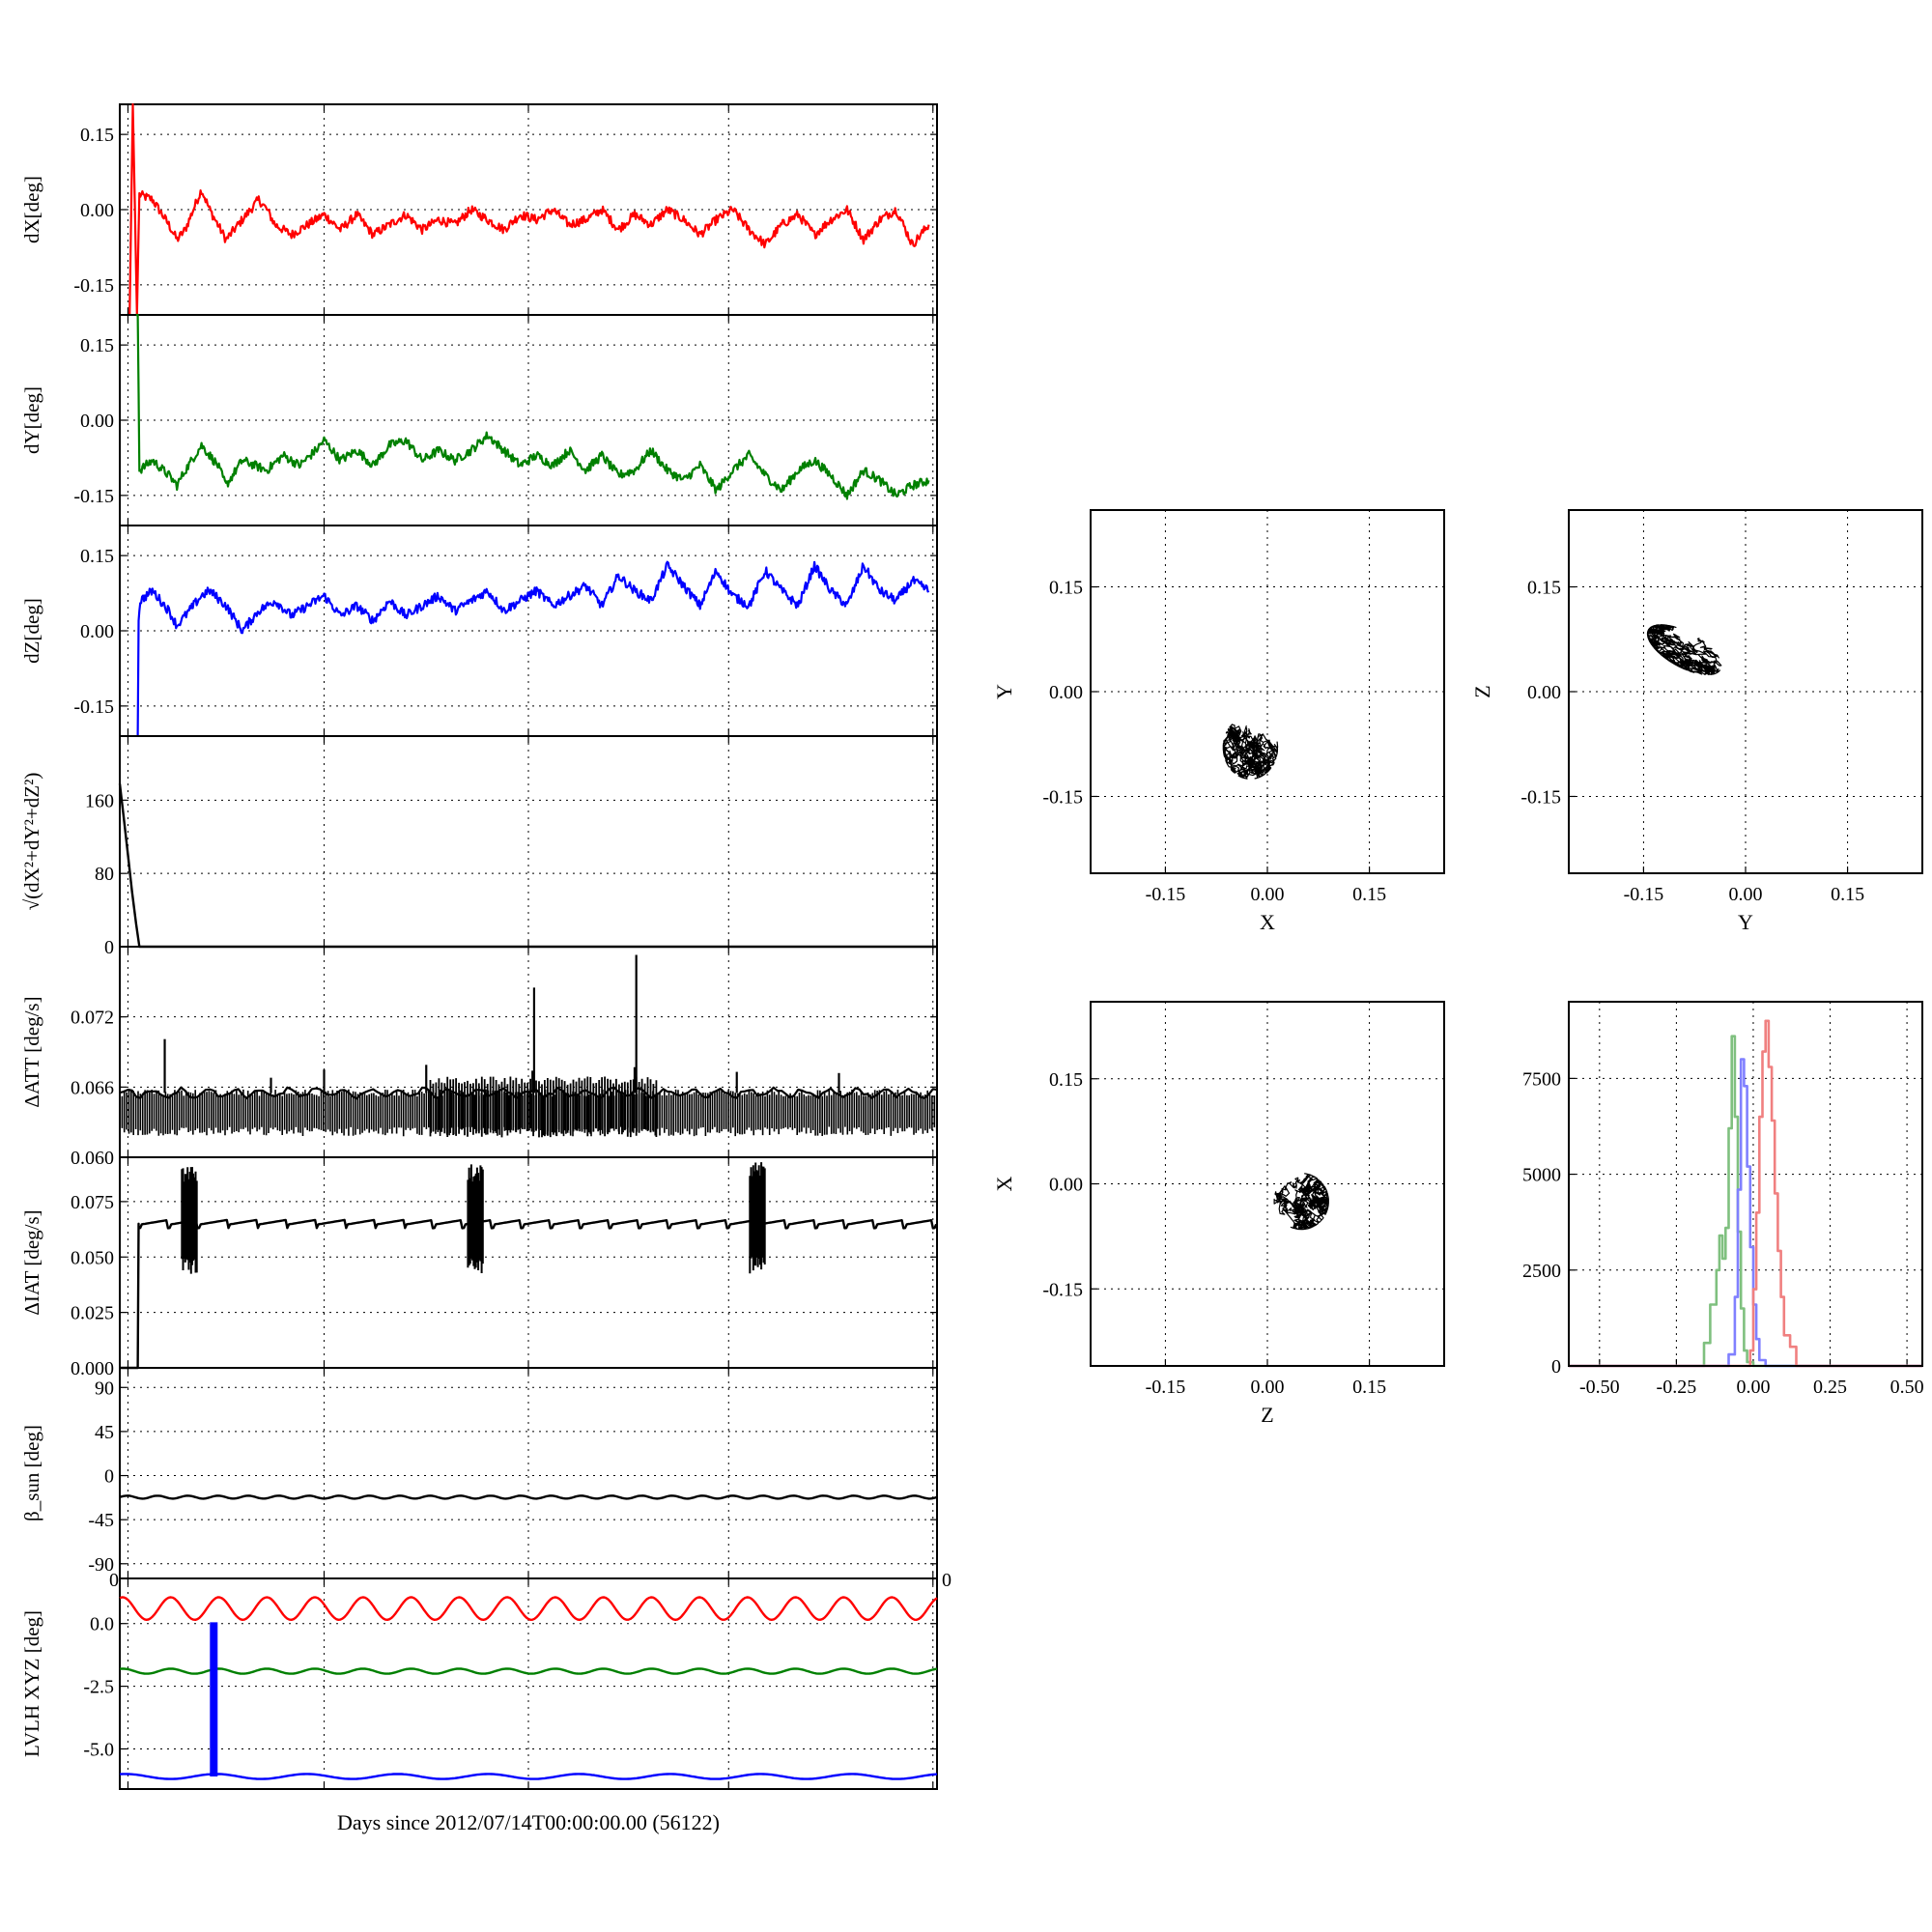 The height and width of the screenshot is (1932, 1932). Describe the element at coordinates (1268, 894) in the screenshot. I see `xy-xtick-label: 0.00` at that location.